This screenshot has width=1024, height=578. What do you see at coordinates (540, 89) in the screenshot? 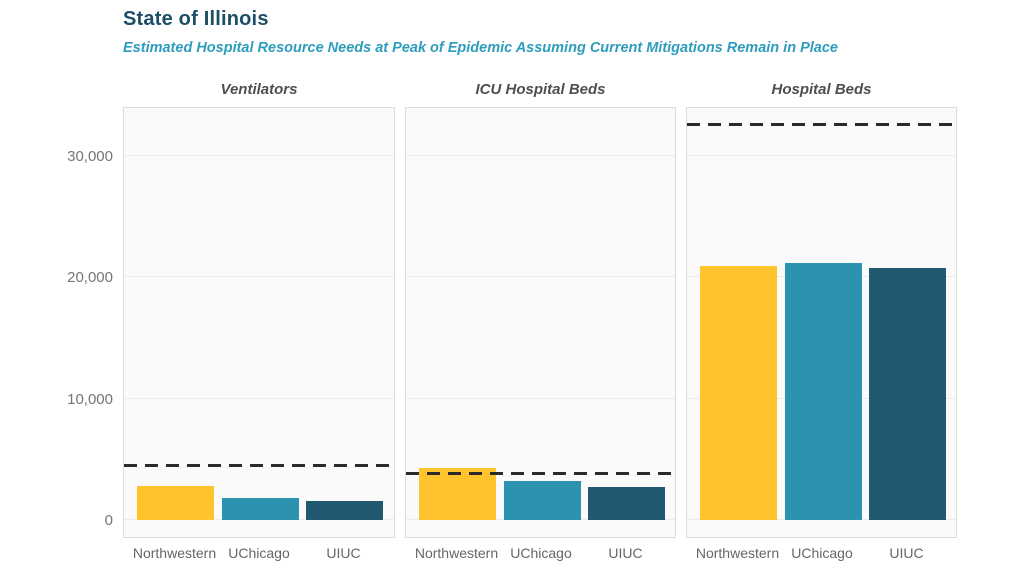
I see `panel-title: ICU Hospital Beds` at bounding box center [540, 89].